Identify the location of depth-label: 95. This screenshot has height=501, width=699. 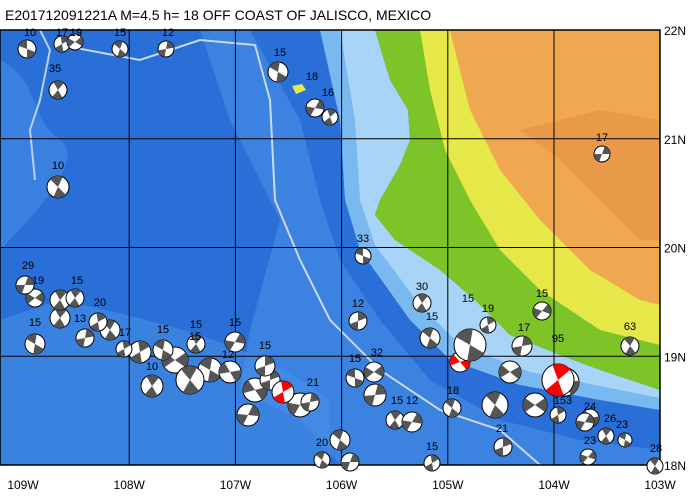
(558, 339).